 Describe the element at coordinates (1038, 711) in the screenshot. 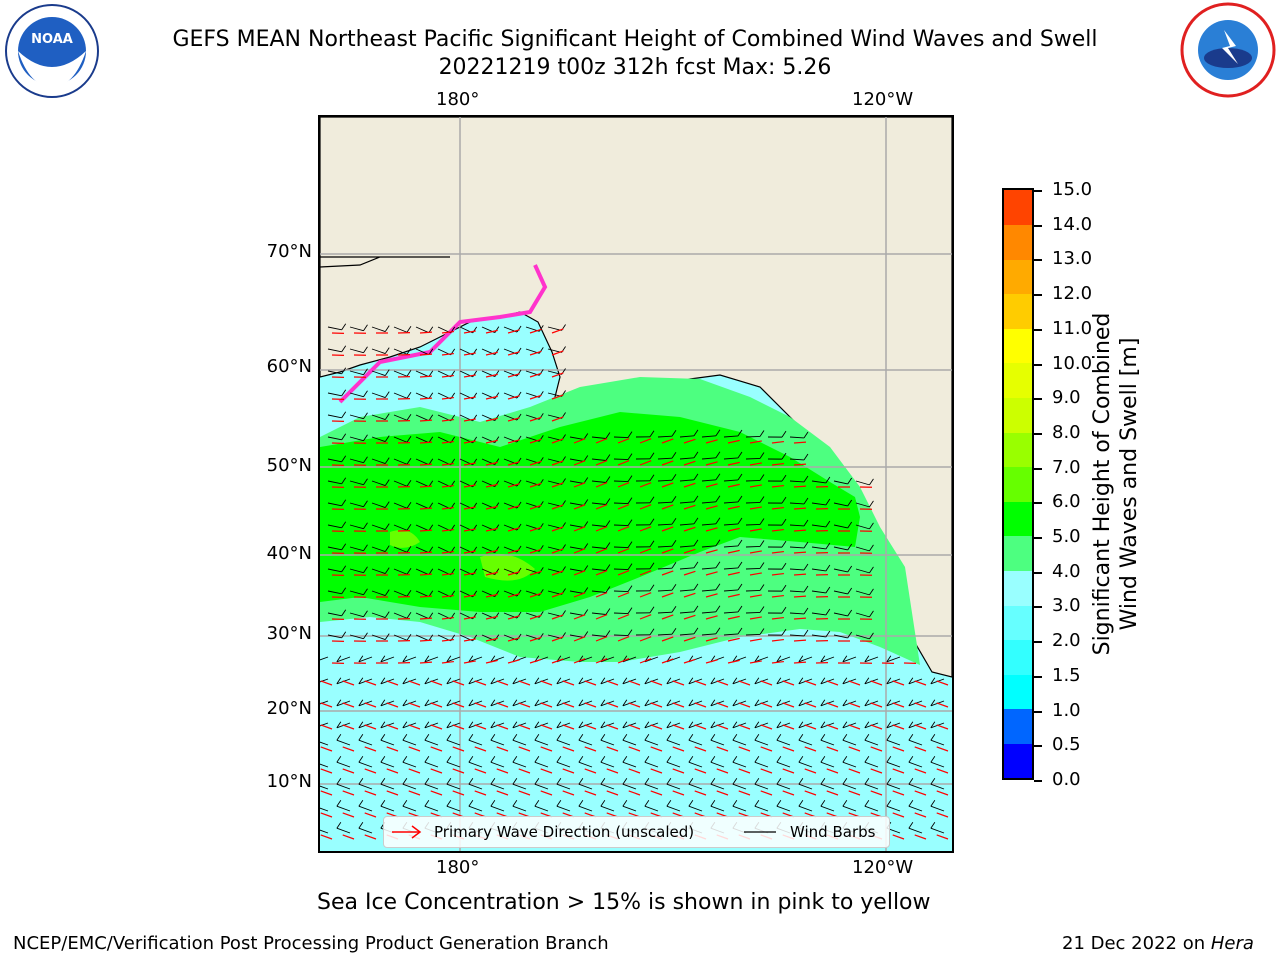

I see `colorbar-tick-mark` at that location.